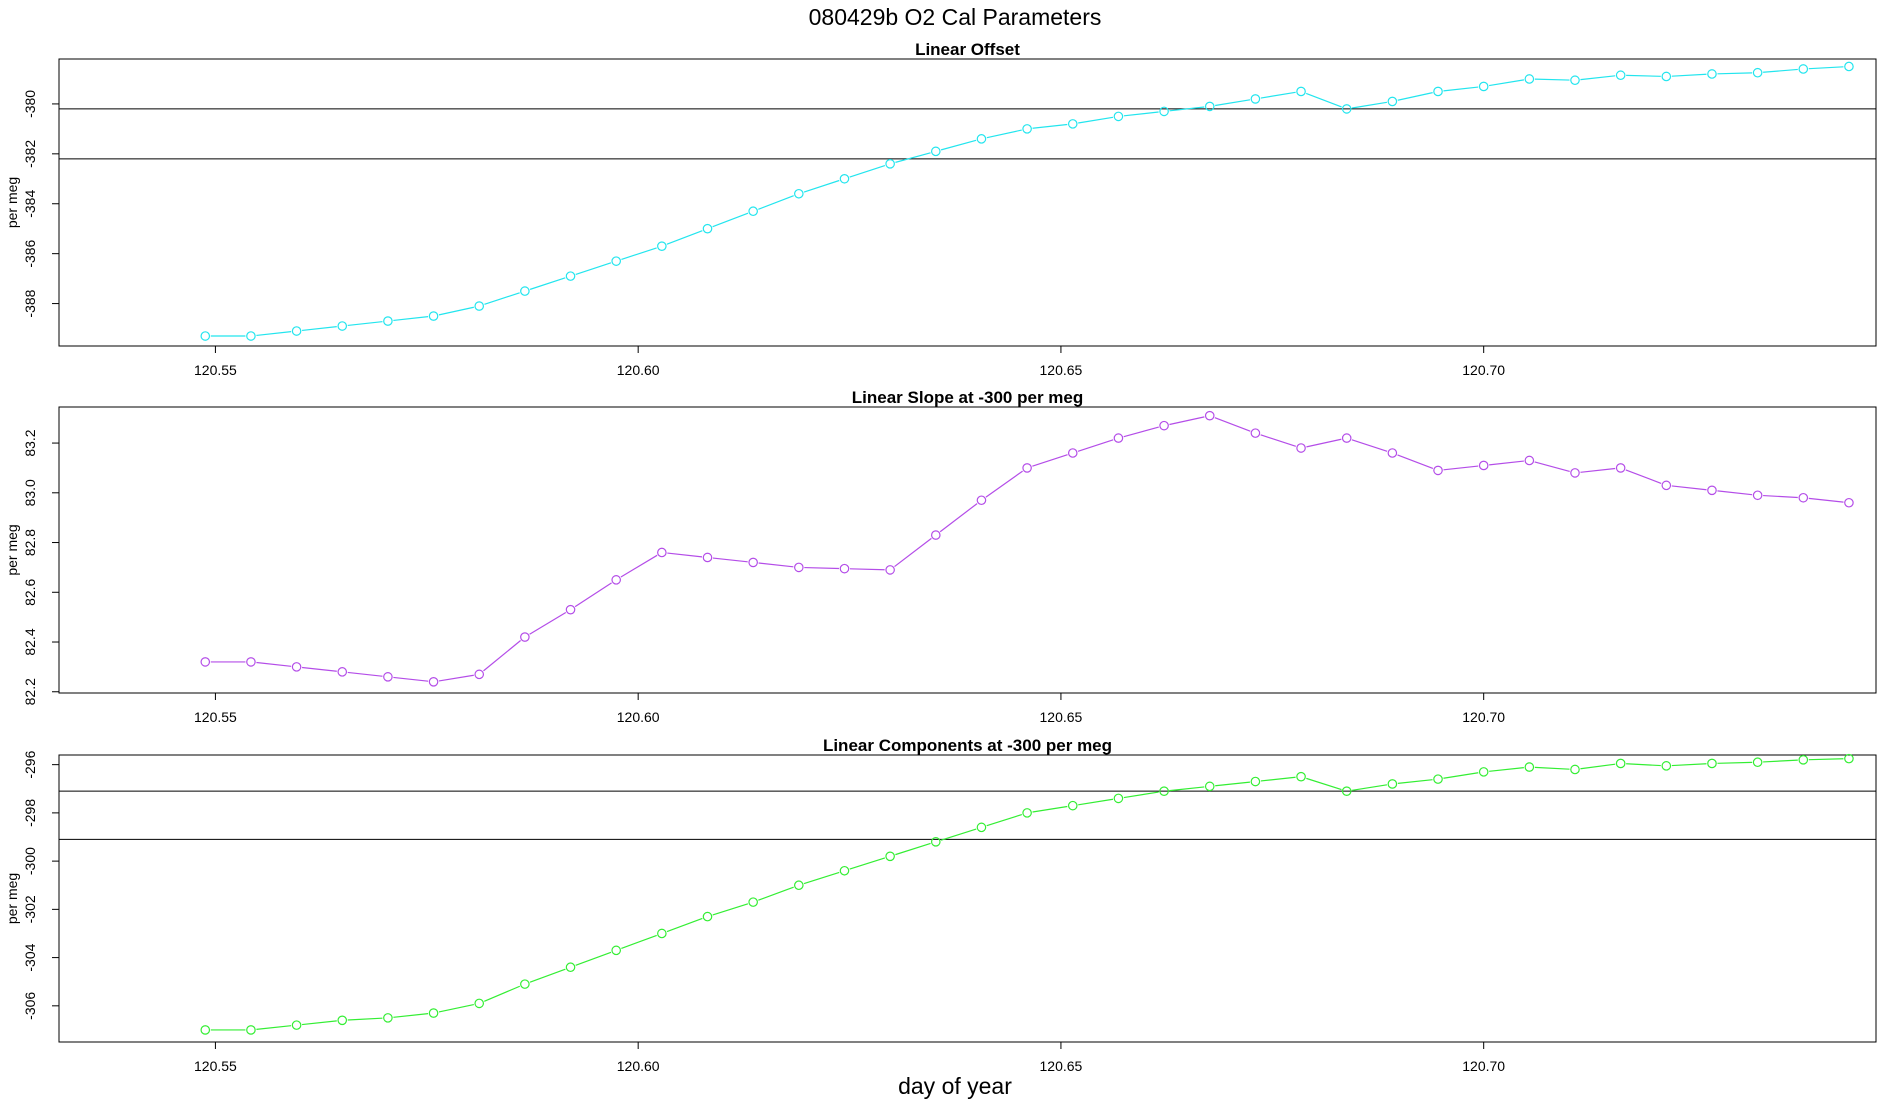  What do you see at coordinates (30, 641) in the screenshot?
I see `y-tick-label: 82.4` at bounding box center [30, 641].